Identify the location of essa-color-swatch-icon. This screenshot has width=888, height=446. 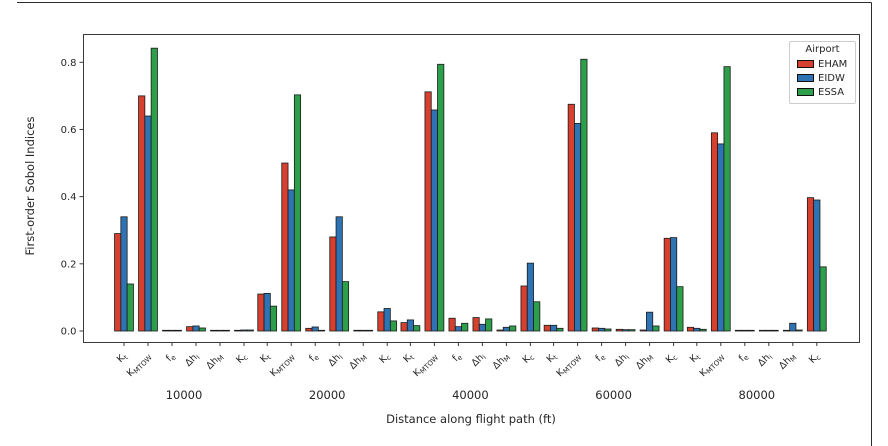
(805, 92).